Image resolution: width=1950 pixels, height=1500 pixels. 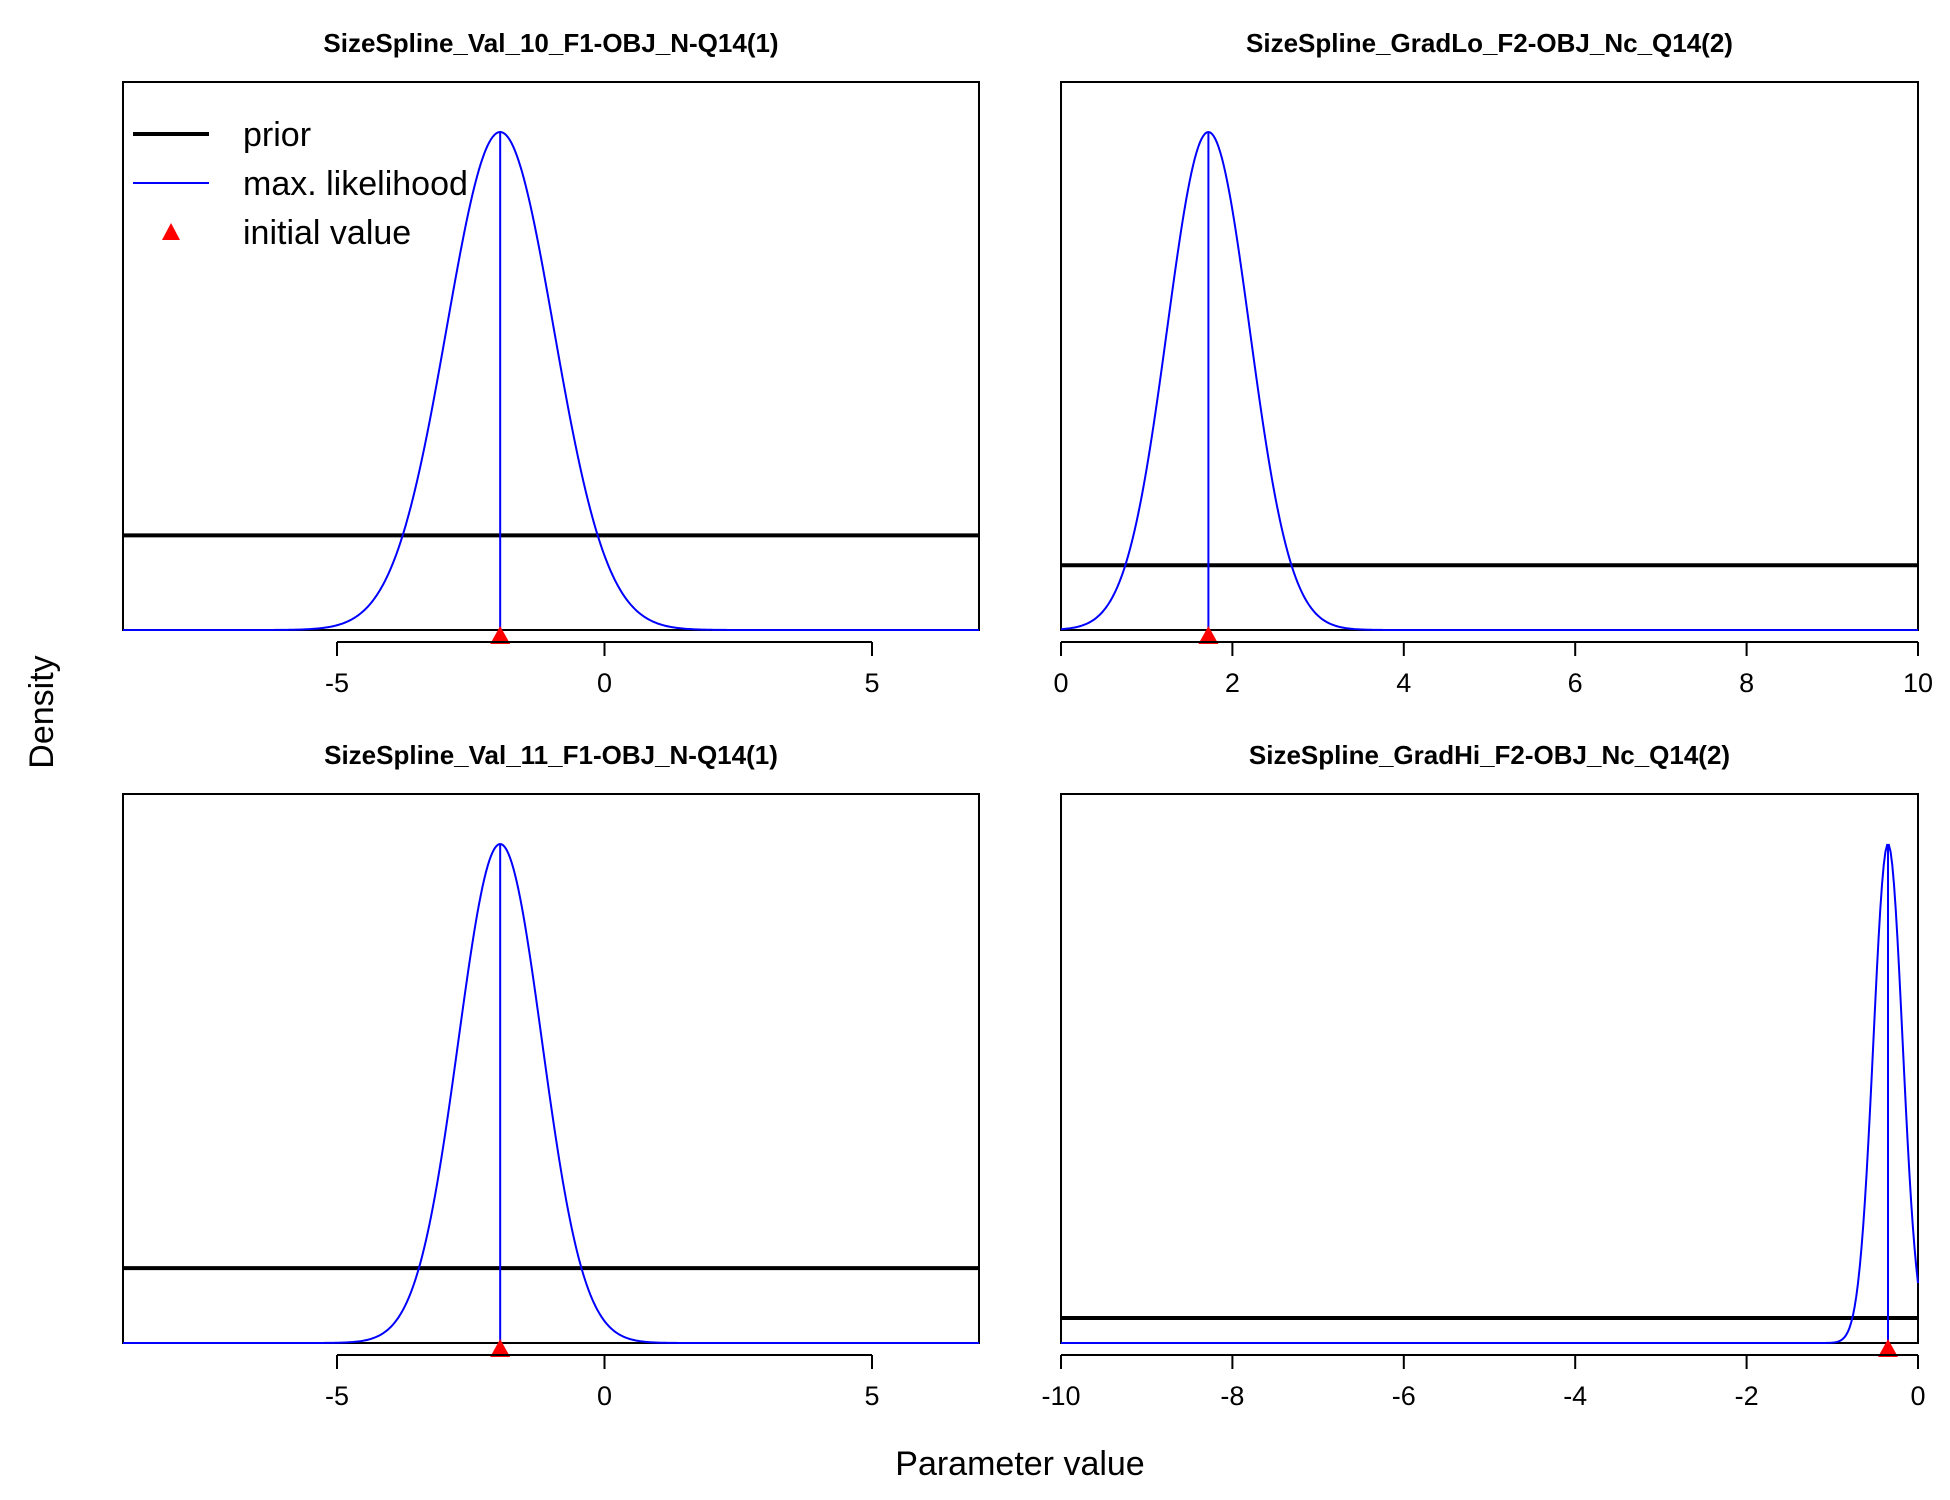 What do you see at coordinates (1575, 683) in the screenshot?
I see `x-tick-label: 6` at bounding box center [1575, 683].